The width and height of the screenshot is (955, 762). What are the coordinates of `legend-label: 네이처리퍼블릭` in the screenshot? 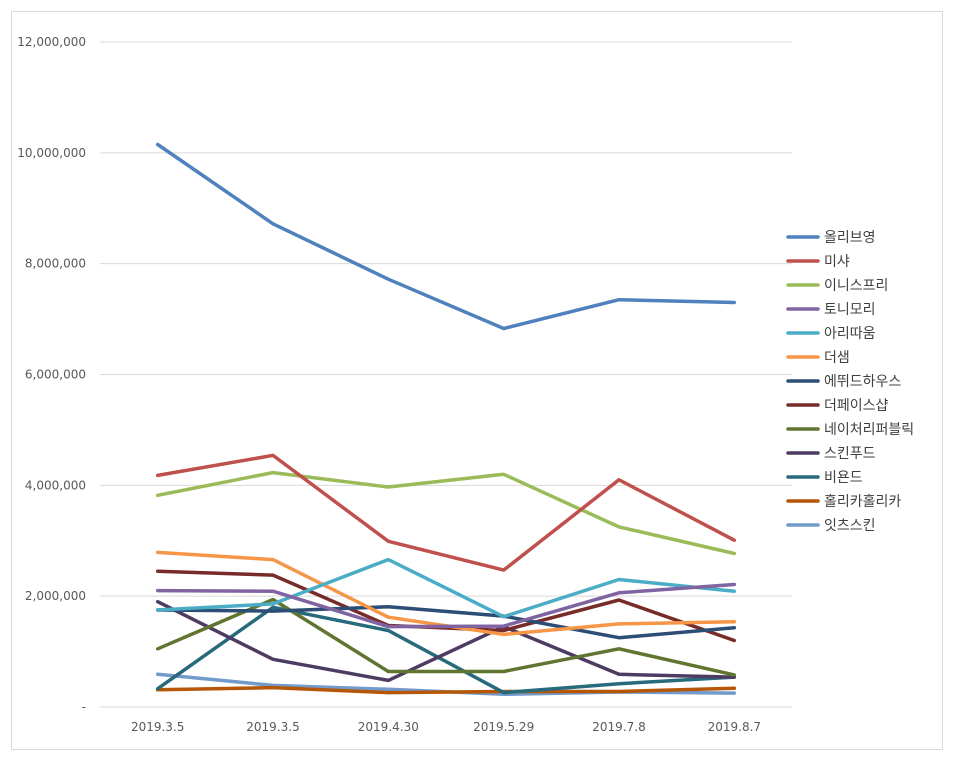 It's located at (869, 430).